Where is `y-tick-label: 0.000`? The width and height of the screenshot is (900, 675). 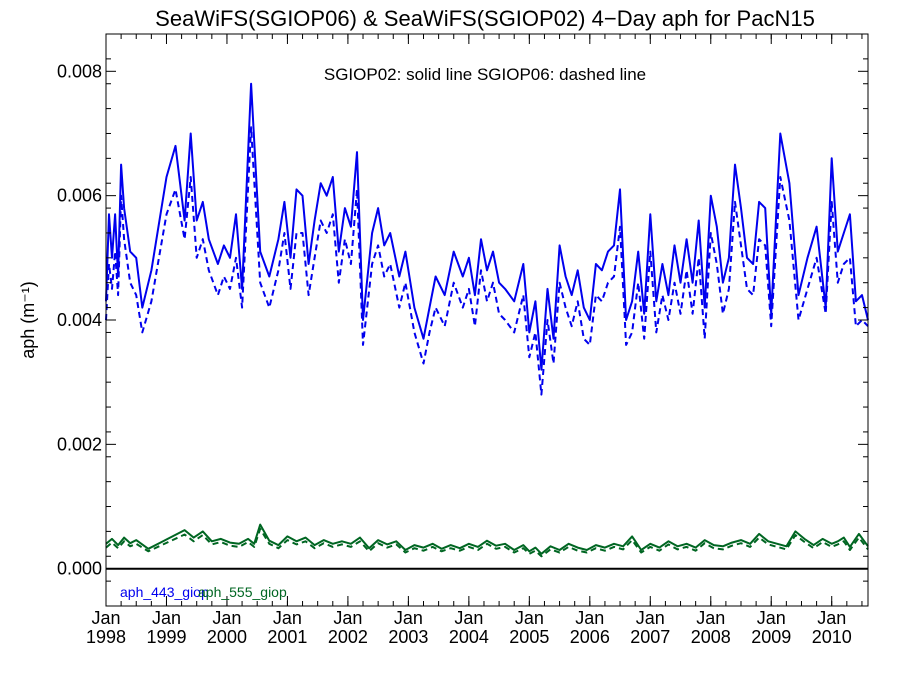 y-tick-label: 0.000 is located at coordinates (79, 569).